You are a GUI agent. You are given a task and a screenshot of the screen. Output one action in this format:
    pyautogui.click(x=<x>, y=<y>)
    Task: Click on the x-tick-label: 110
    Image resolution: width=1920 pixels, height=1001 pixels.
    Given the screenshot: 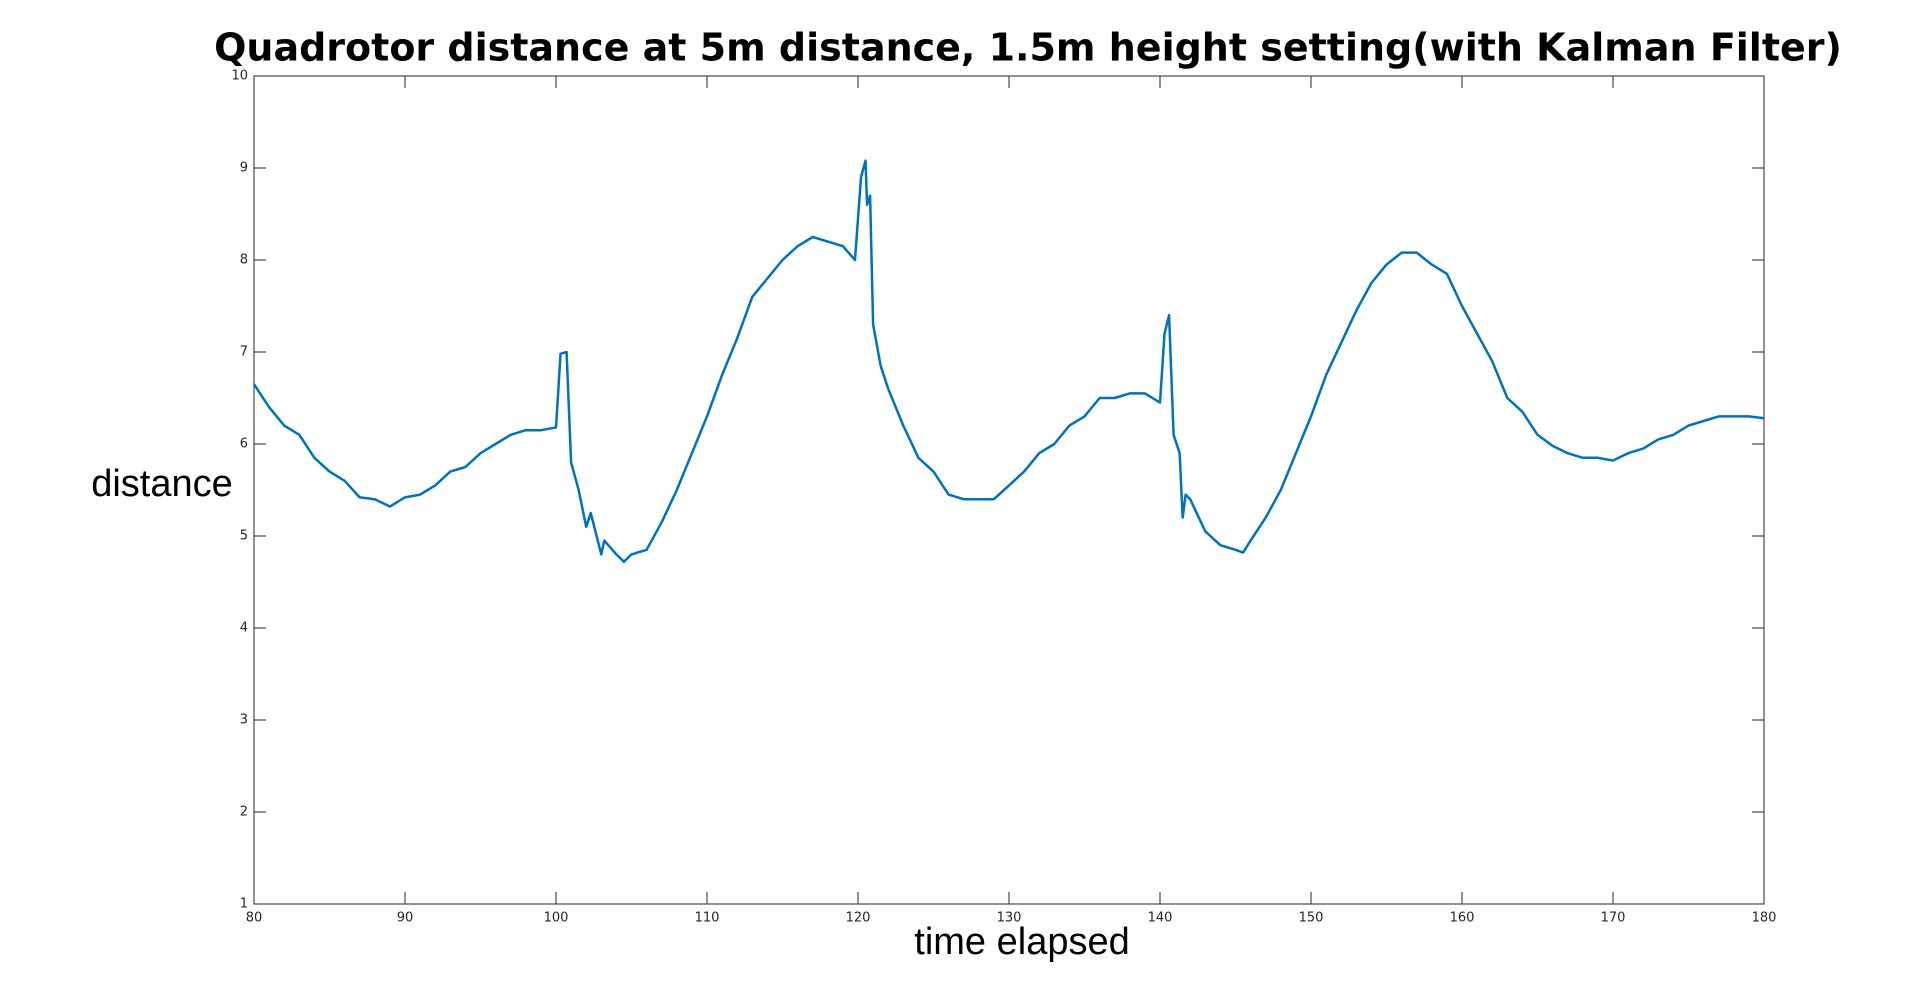 What is the action you would take?
    pyautogui.click(x=707, y=918)
    